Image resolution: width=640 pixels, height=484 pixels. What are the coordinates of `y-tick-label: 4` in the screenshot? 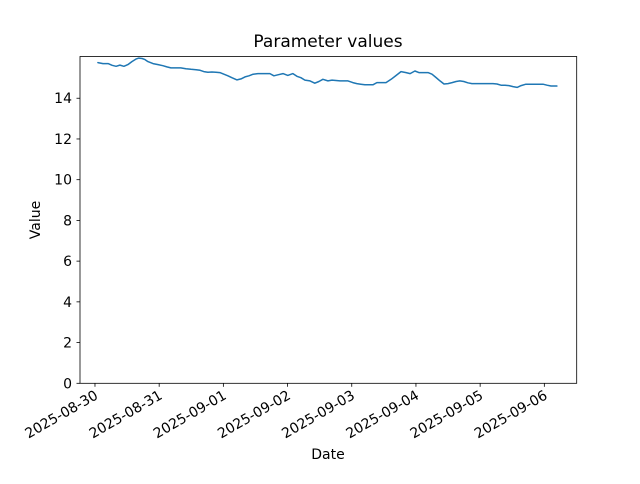 It's located at (67, 303).